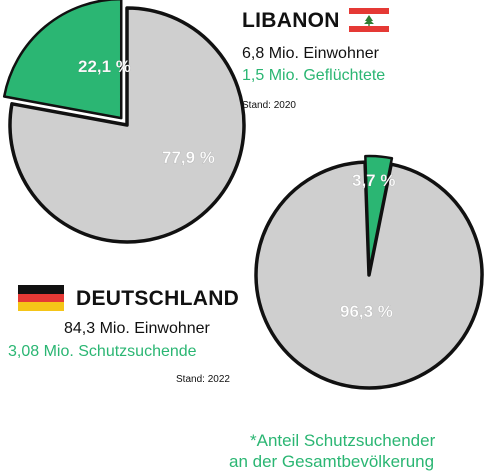 The image size is (485, 472). What do you see at coordinates (379, 213) in the screenshot?
I see `germany-slice-refugees` at bounding box center [379, 213].